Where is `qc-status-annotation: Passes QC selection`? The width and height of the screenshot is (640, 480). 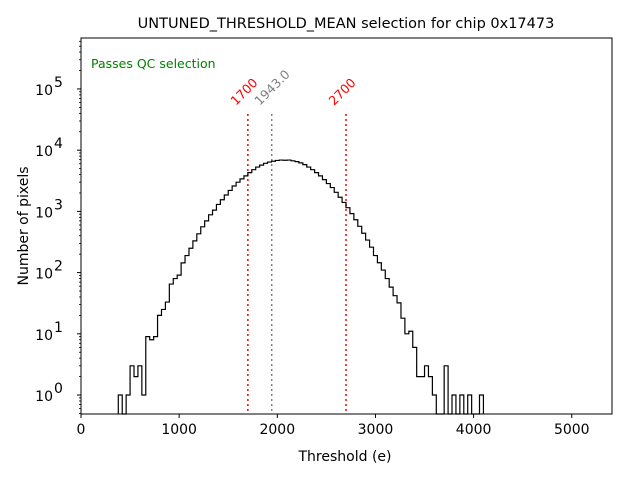 qc-status-annotation: Passes QC selection is located at coordinates (153, 63).